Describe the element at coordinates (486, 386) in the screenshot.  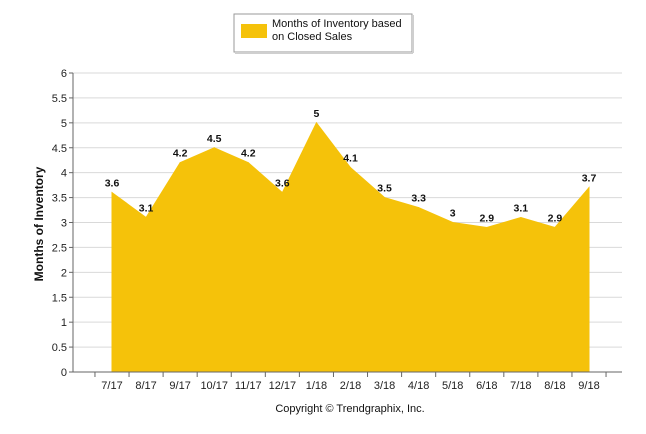
I see `x-tick-label: 6/18` at that location.